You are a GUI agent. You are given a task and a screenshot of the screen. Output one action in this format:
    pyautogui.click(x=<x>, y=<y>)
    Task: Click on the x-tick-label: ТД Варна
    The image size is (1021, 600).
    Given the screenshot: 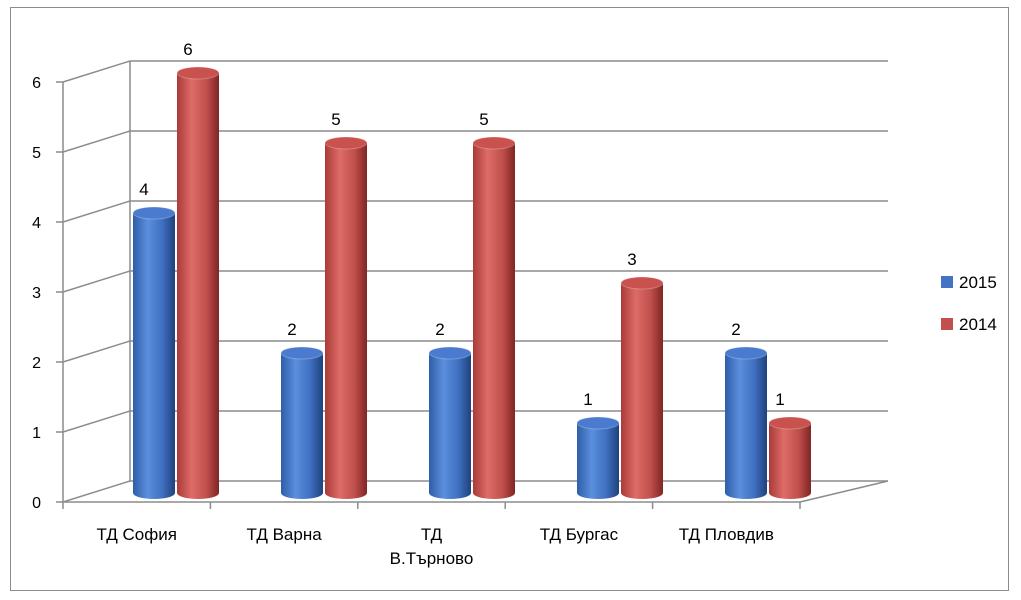 What is the action you would take?
    pyautogui.click(x=285, y=534)
    